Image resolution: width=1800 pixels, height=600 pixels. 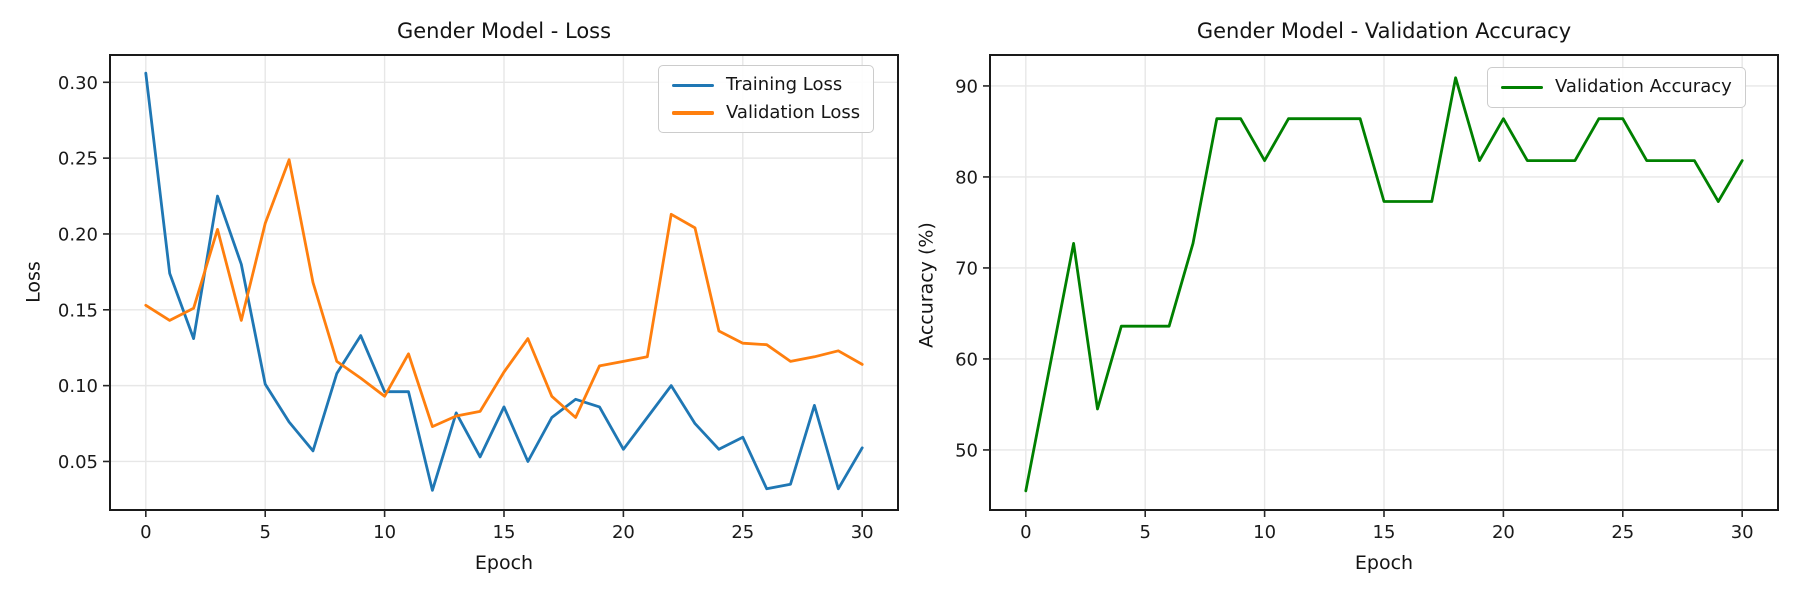 What do you see at coordinates (33, 282) in the screenshot?
I see `y-axis-label-loss: Loss` at bounding box center [33, 282].